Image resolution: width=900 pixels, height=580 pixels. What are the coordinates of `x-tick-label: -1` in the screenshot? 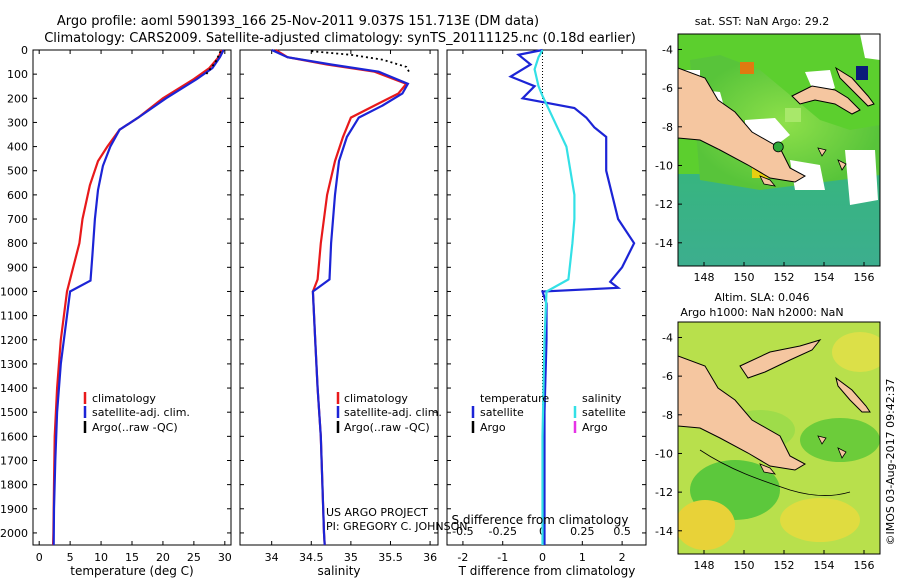 It's located at (502, 557).